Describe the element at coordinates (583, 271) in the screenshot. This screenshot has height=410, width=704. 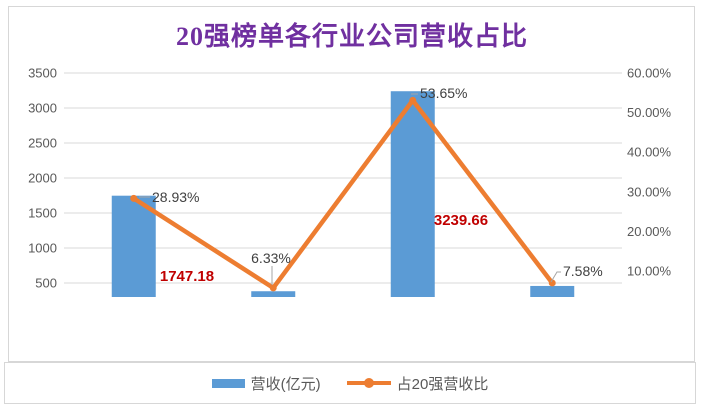
I see `line-point-label: 7.58%` at that location.